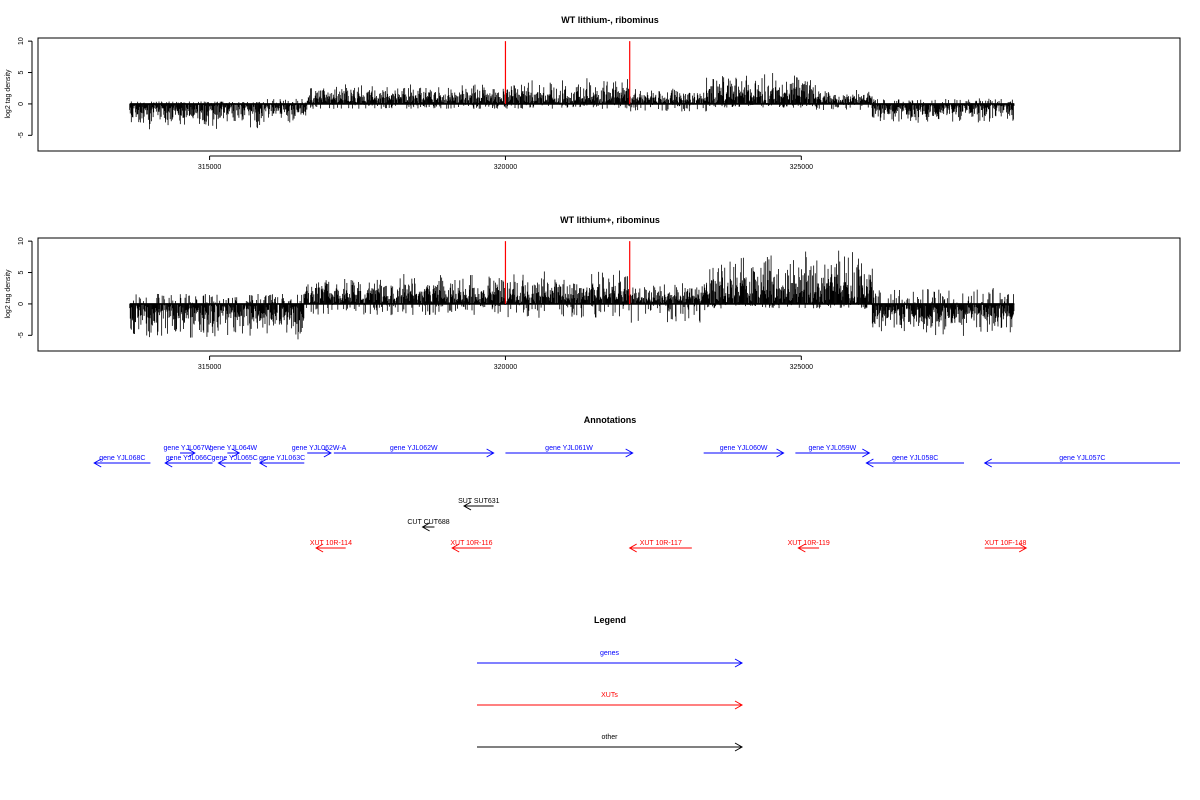  What do you see at coordinates (610, 420) in the screenshot?
I see `annotations-title: Annotations` at bounding box center [610, 420].